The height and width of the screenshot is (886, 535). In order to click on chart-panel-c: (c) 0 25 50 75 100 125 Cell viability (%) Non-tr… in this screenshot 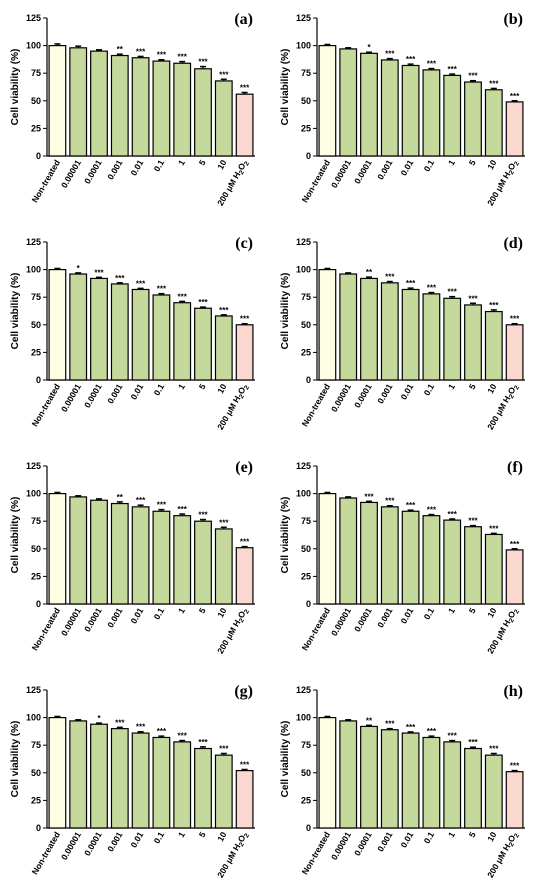, I will do `click(132, 333)`.